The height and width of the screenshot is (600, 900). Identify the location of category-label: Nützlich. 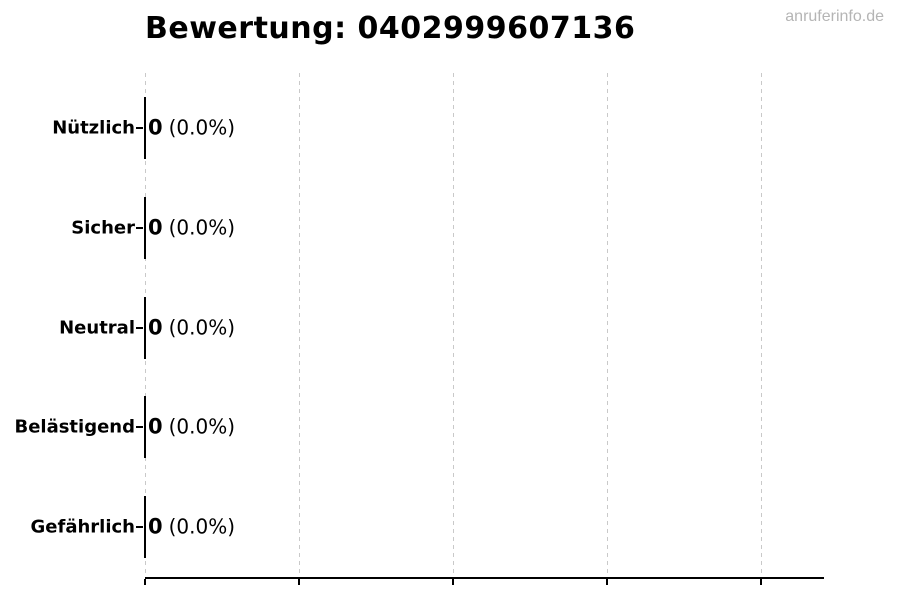
(93, 128).